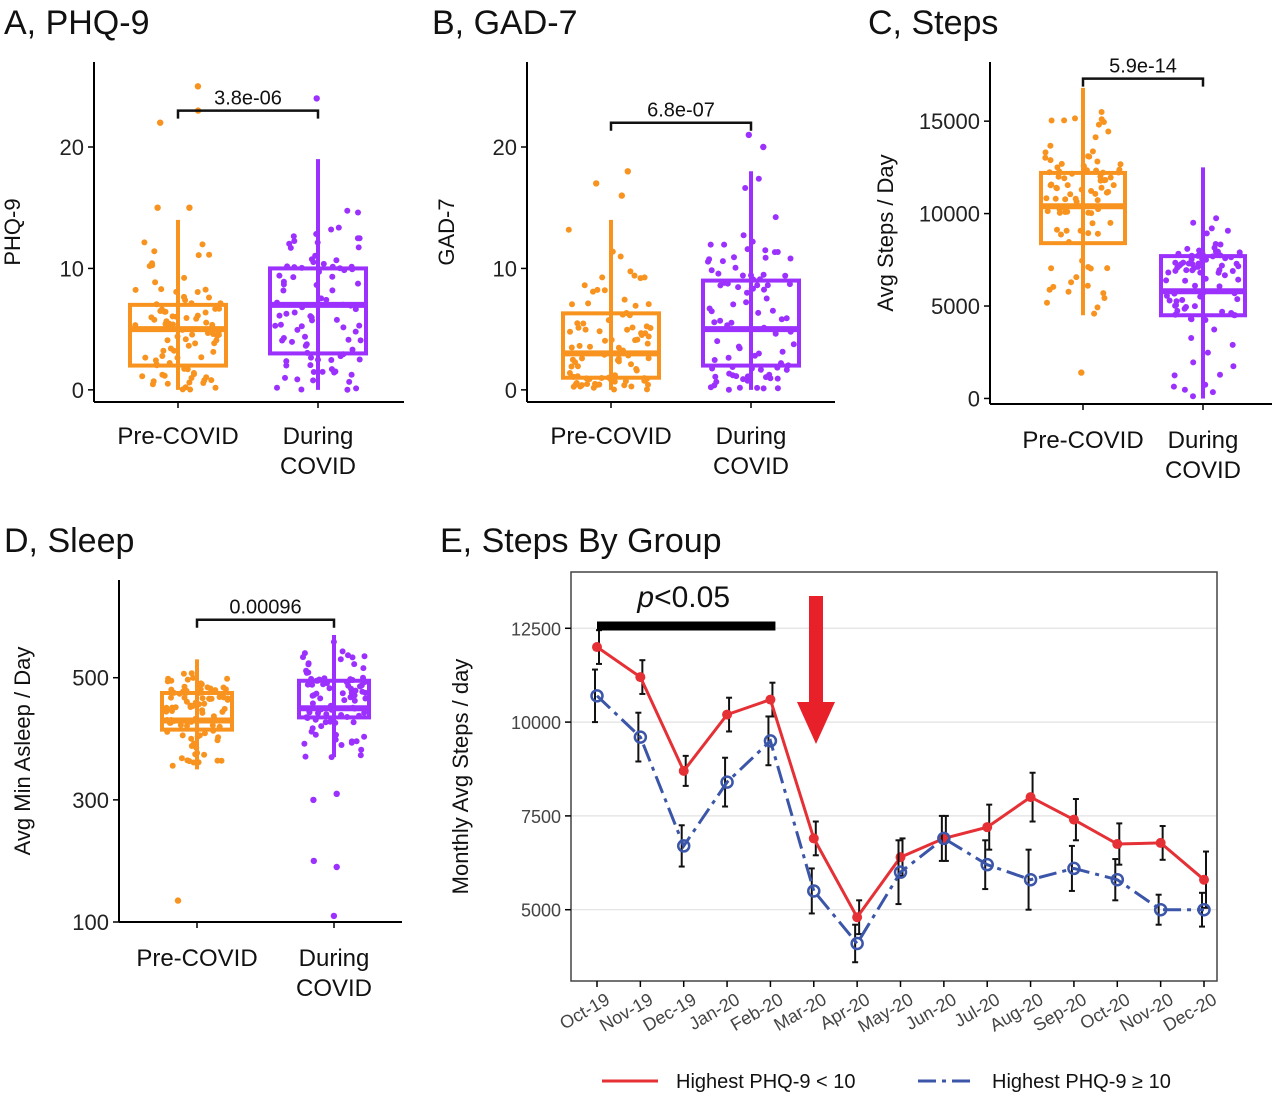  I want to click on significance-bar: p<0.05, so click(686, 606).